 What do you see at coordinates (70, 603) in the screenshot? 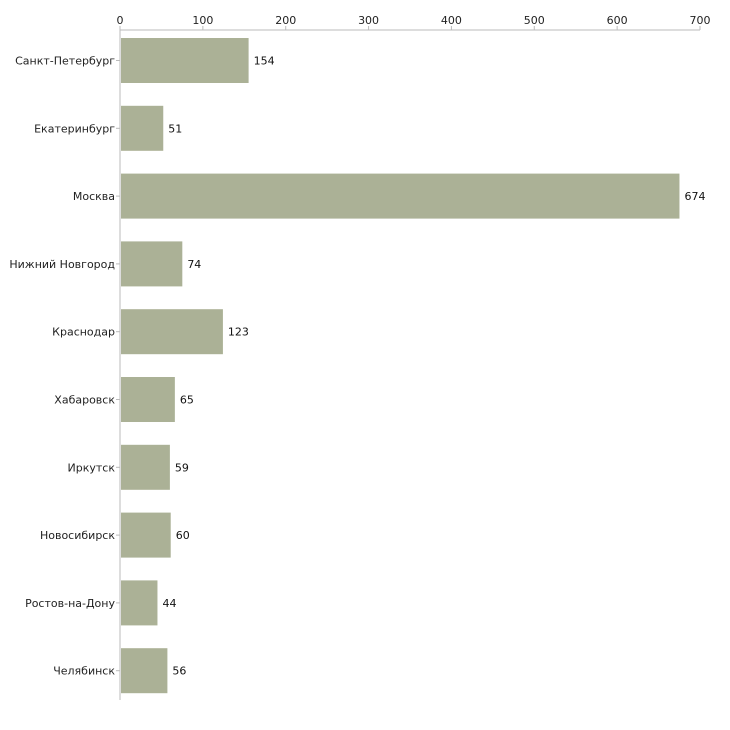
I see `category-label: Ростов-на-Дону` at bounding box center [70, 603].